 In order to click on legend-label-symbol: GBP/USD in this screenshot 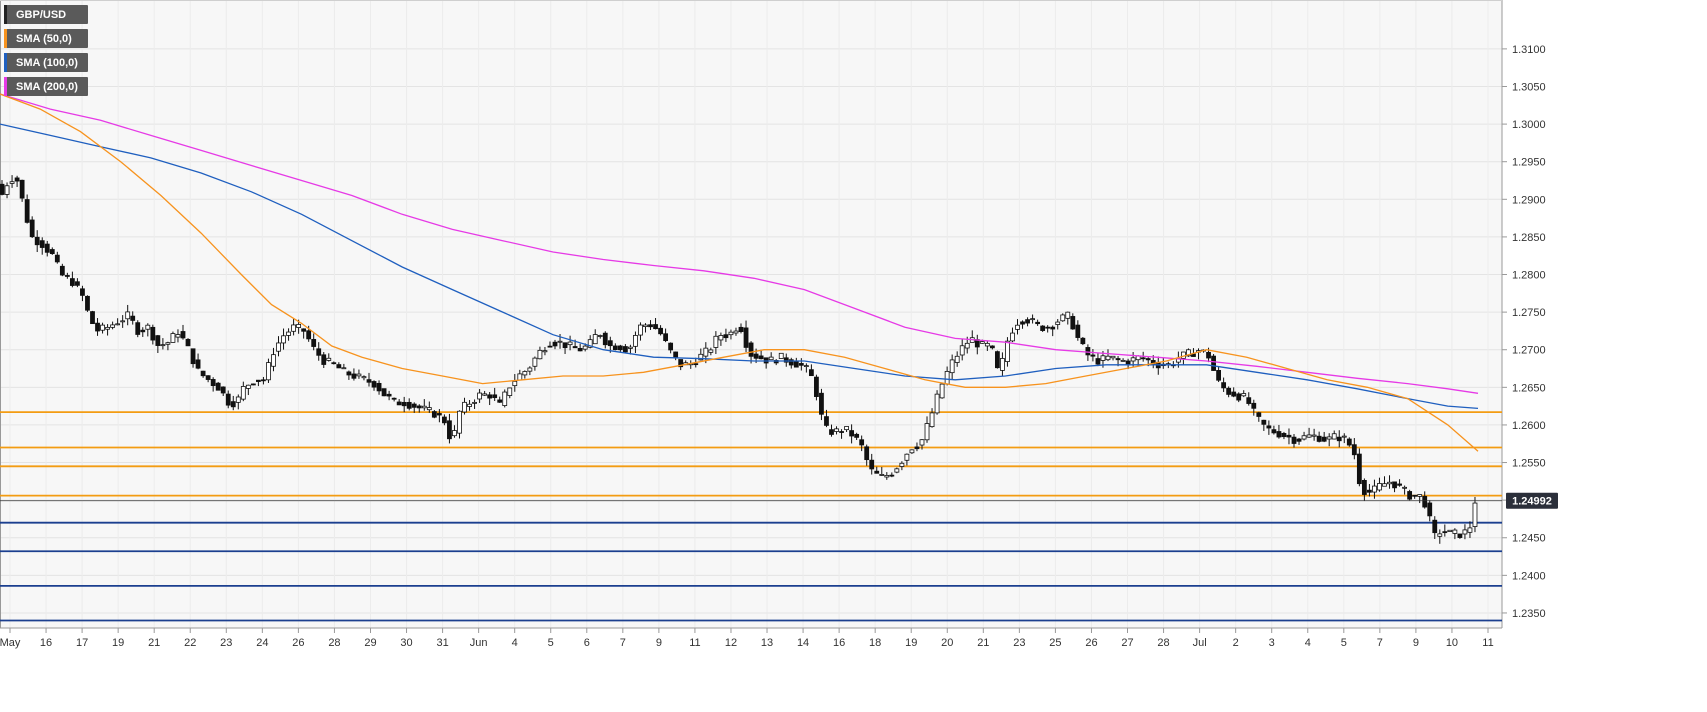, I will do `click(41, 14)`.